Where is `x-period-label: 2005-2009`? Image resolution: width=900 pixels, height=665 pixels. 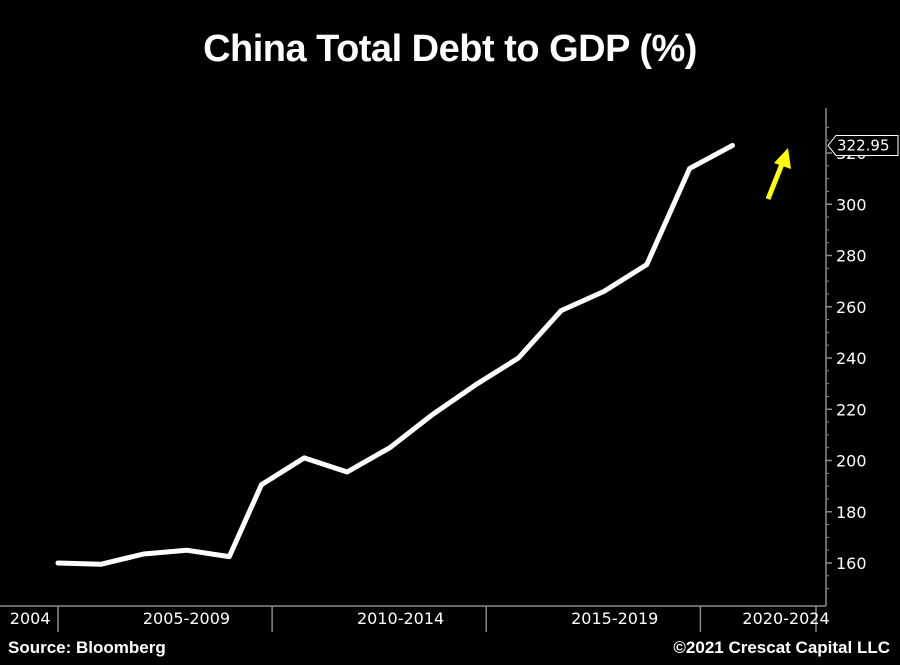 x-period-label: 2005-2009 is located at coordinates (186, 618).